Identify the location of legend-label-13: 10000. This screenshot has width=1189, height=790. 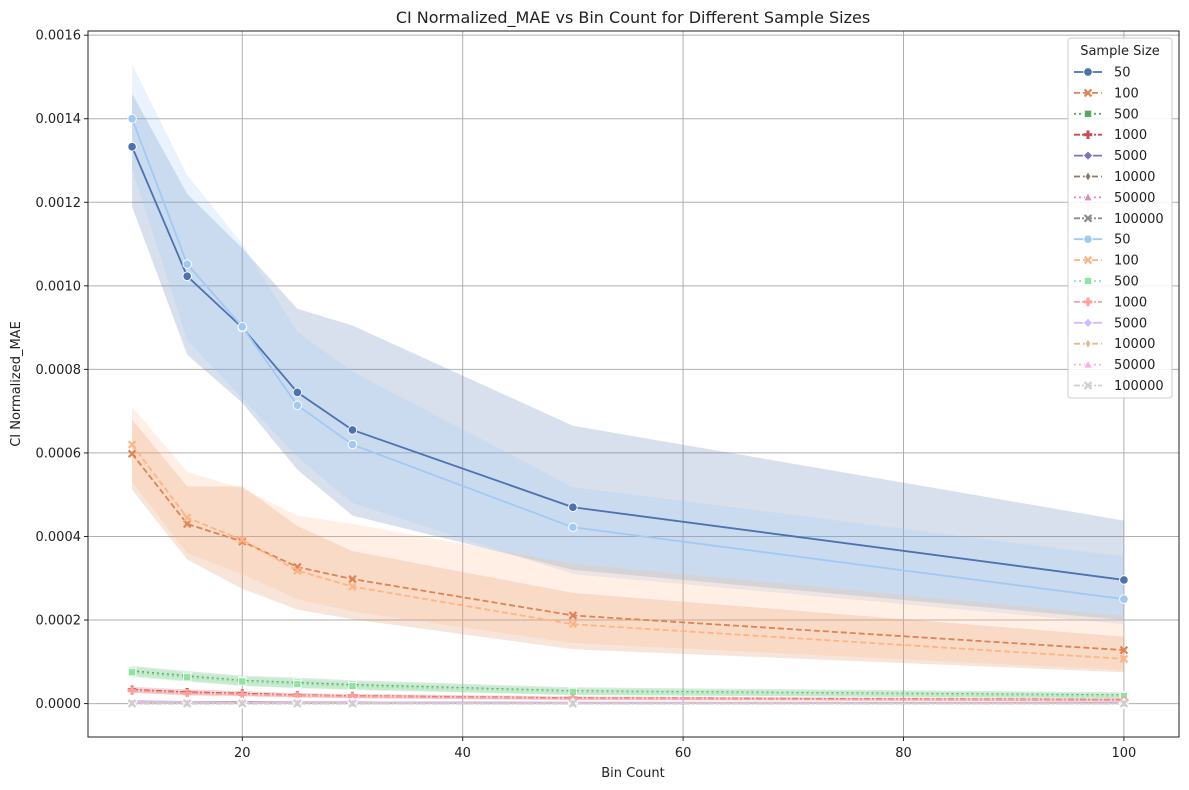
(1134, 344).